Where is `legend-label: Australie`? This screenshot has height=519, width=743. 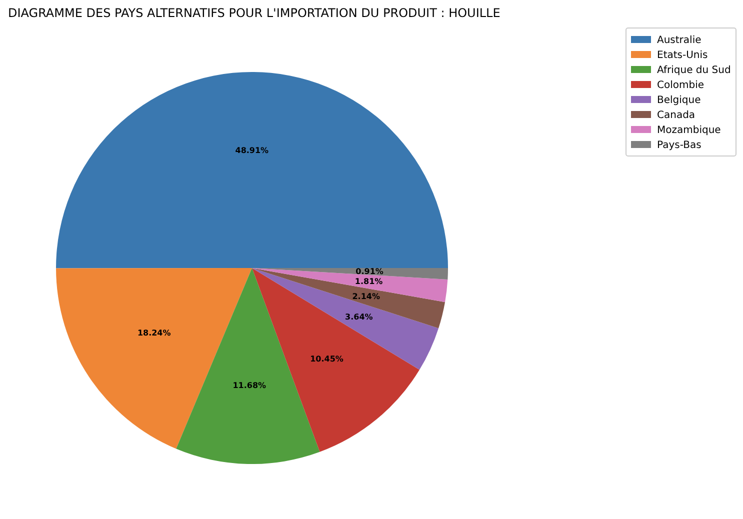
legend-label: Australie is located at coordinates (679, 40).